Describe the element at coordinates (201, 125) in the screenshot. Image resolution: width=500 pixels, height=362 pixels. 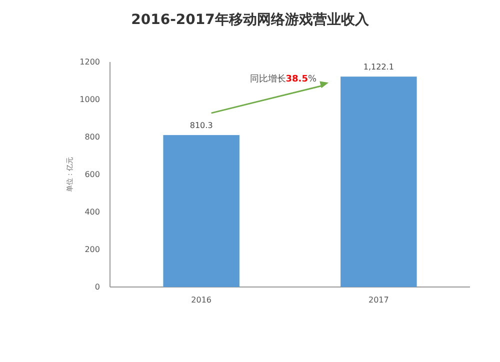
I see `data-label: 810.3` at that location.